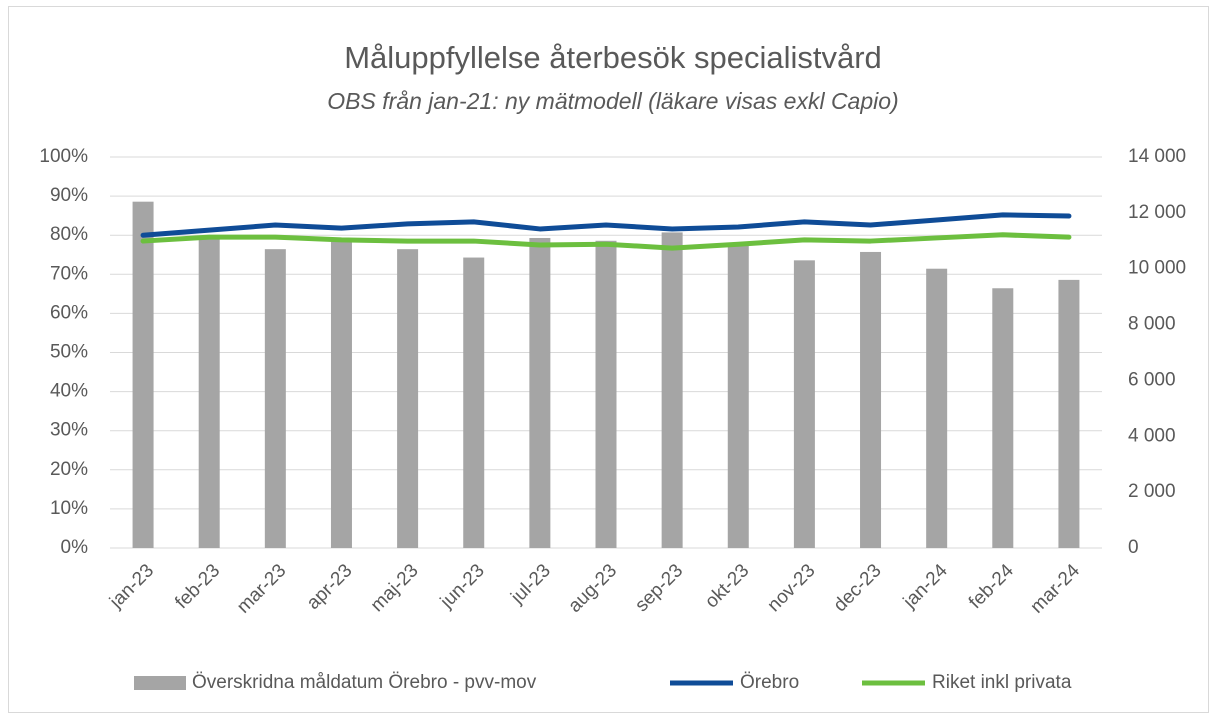 Image resolution: width=1214 pixels, height=717 pixels. Describe the element at coordinates (1133, 547) in the screenshot. I see `y2-tick-label: 0` at that location.